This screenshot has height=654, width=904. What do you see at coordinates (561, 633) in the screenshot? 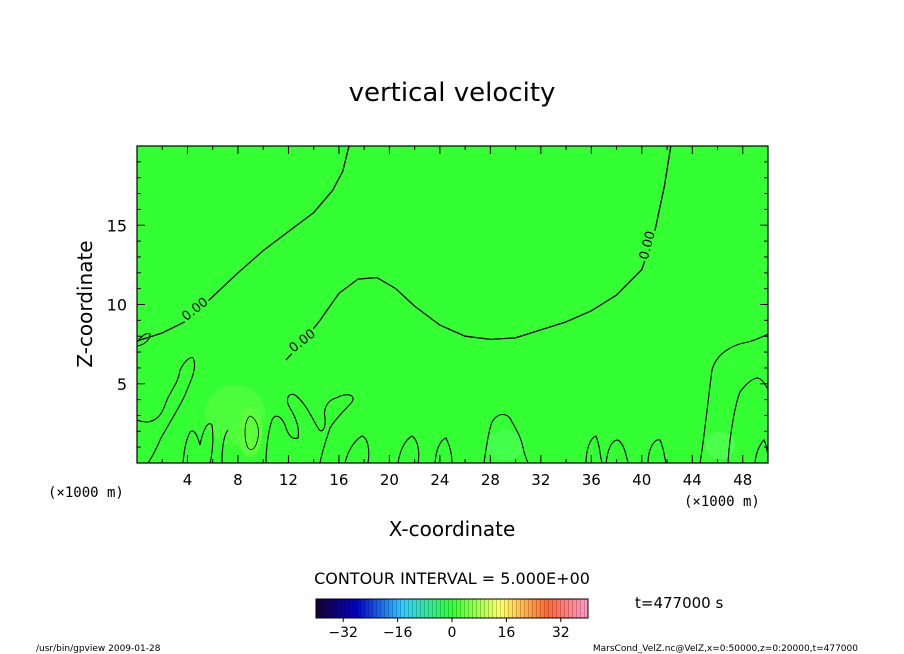
I see `colorbar-tick-label: 32` at bounding box center [561, 633].